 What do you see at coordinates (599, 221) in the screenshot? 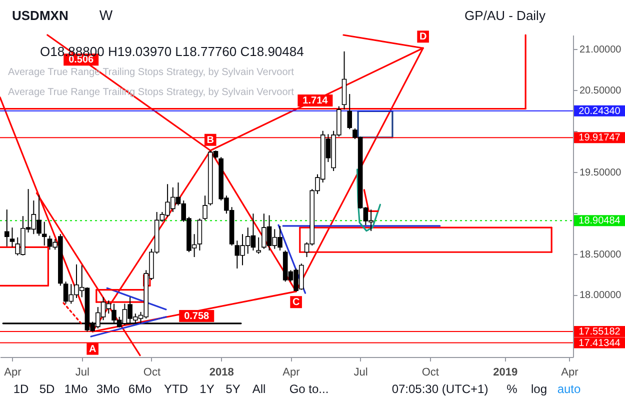
I see `ref-line-label: 18.90484` at bounding box center [599, 221].